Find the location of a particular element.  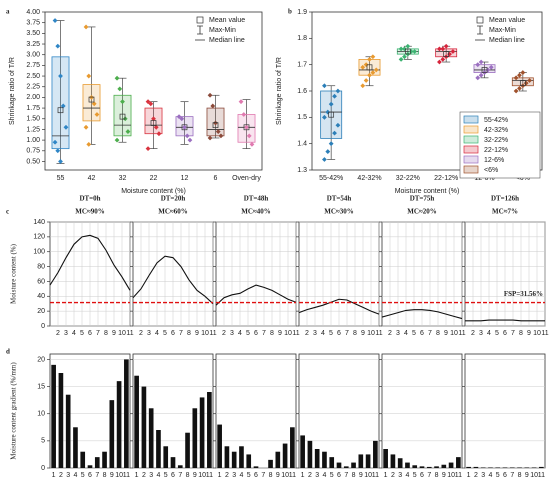

legend-label: <6% is located at coordinates (491, 170).